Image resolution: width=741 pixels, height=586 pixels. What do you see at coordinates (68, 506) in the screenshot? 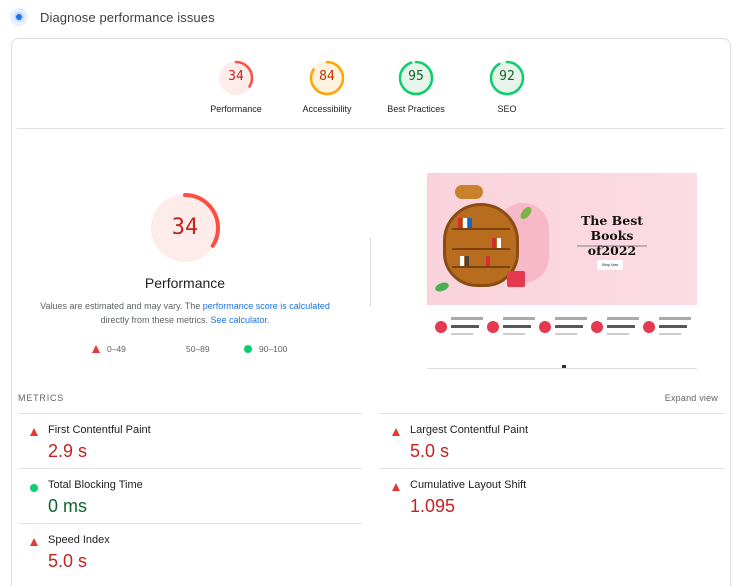
I see `metric-value: 0 ms` at bounding box center [68, 506].